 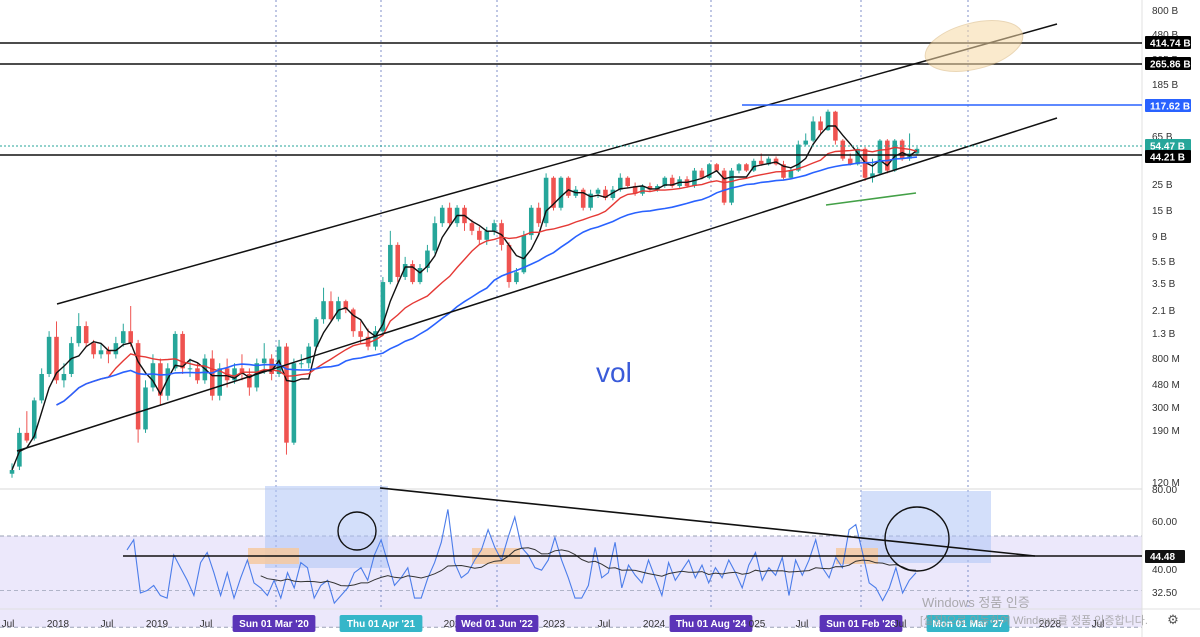 What do you see at coordinates (1162, 137) in the screenshot?
I see `price-tick-5: 65 B` at bounding box center [1162, 137].